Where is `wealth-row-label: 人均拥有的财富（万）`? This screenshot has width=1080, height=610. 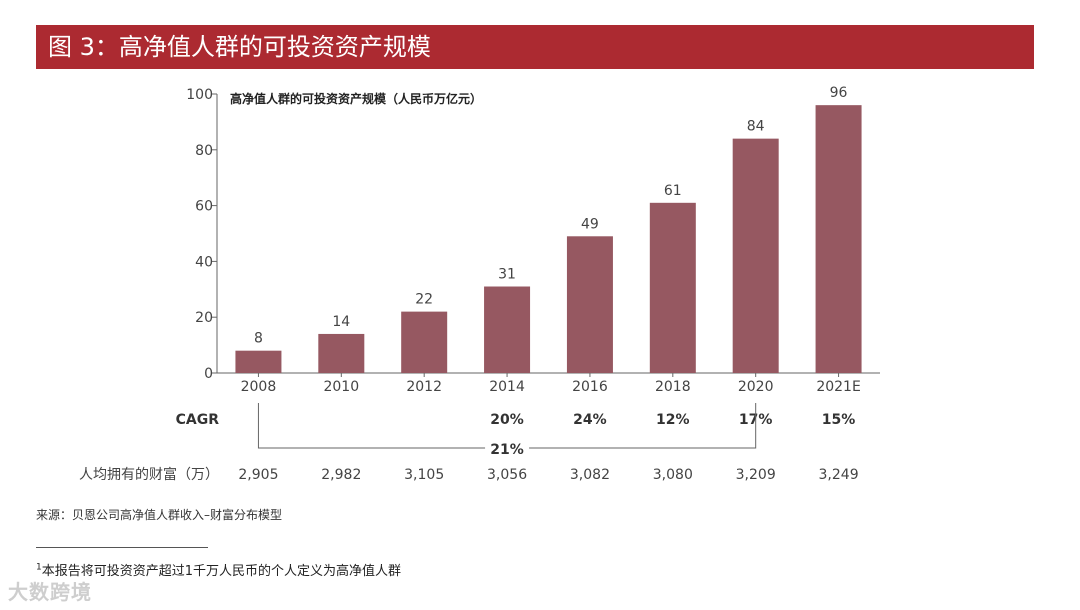
wealth-row-label: 人均拥有的财富（万） is located at coordinates (149, 474).